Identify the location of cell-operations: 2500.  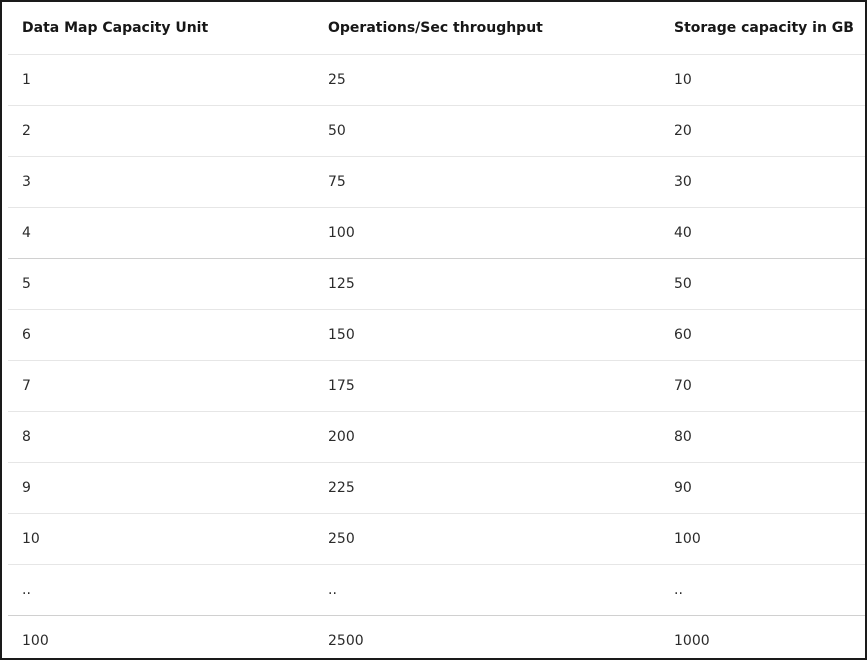
(346, 641).